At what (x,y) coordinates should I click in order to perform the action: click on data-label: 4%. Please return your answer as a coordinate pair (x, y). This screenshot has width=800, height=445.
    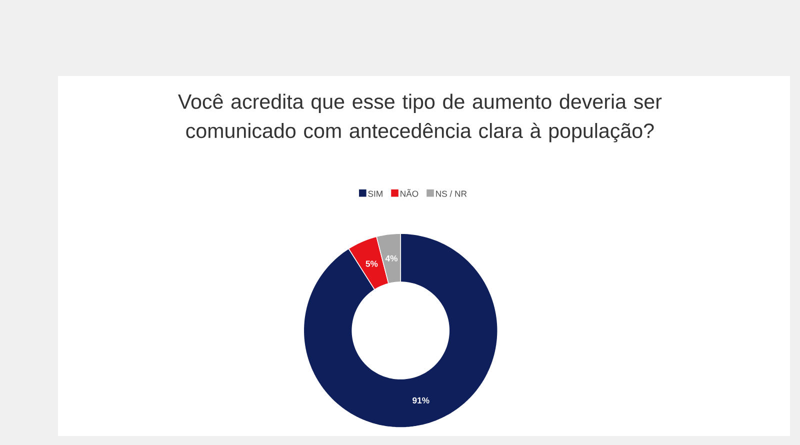
    Looking at the image, I should click on (391, 258).